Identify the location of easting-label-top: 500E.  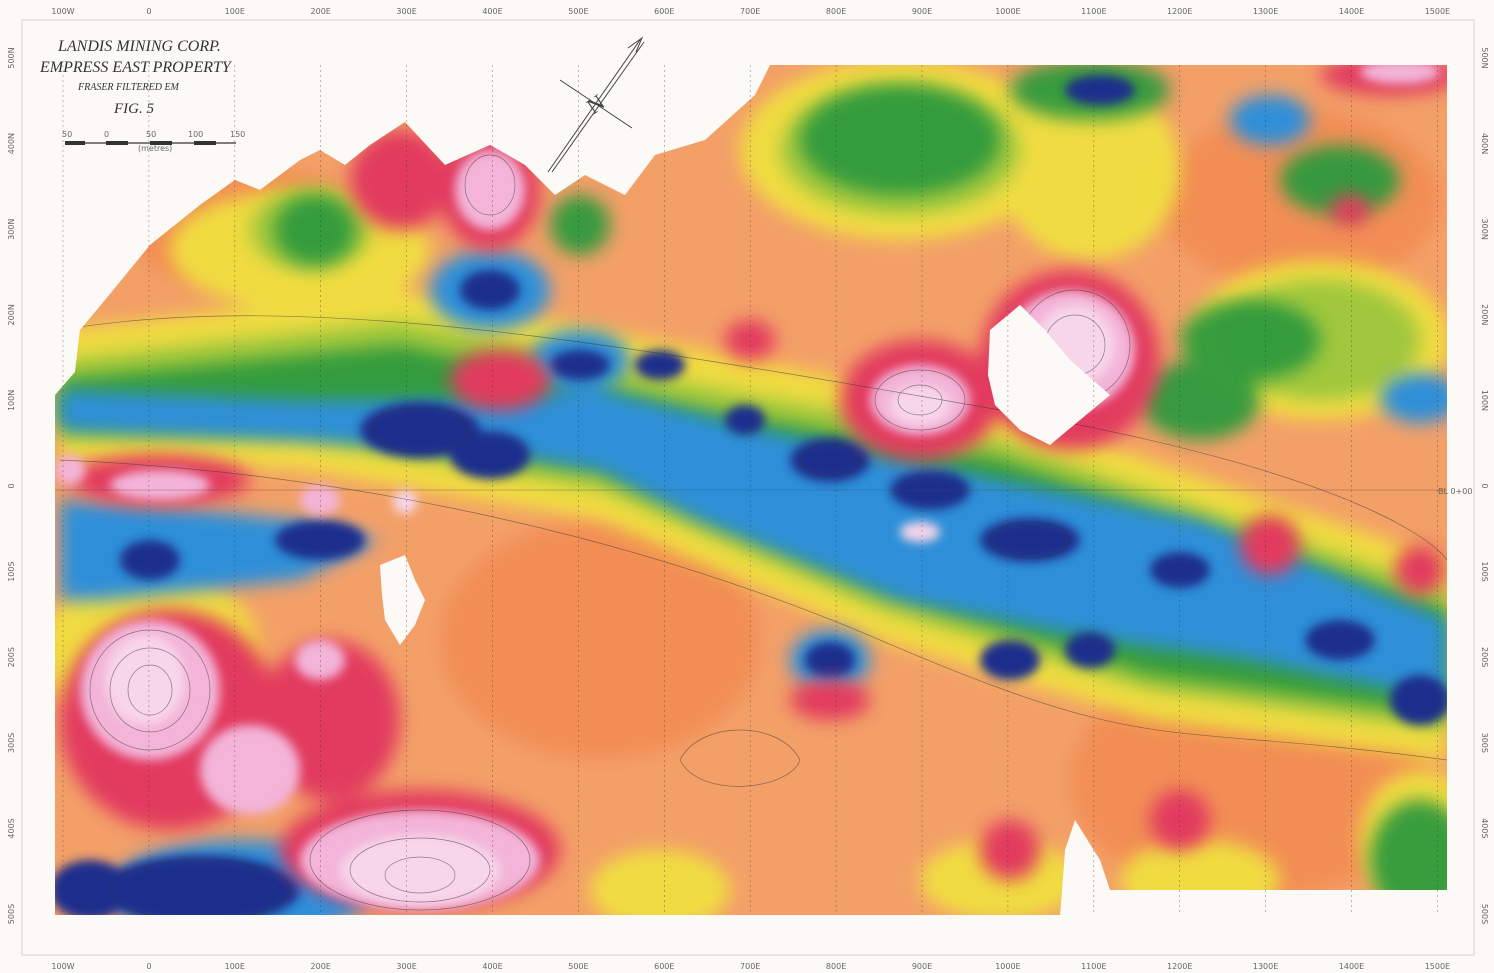
(578, 11).